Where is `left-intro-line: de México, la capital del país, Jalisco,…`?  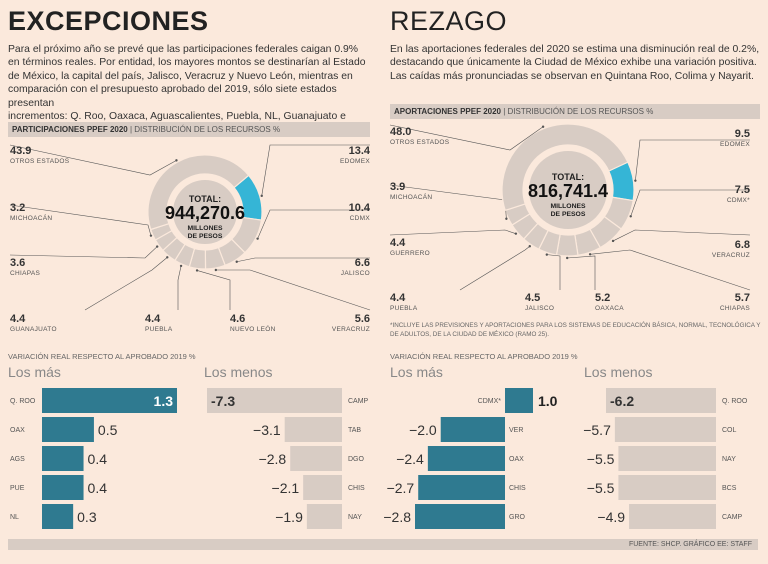 left-intro-line: de México, la capital del país, Jalisco,… is located at coordinates (180, 76).